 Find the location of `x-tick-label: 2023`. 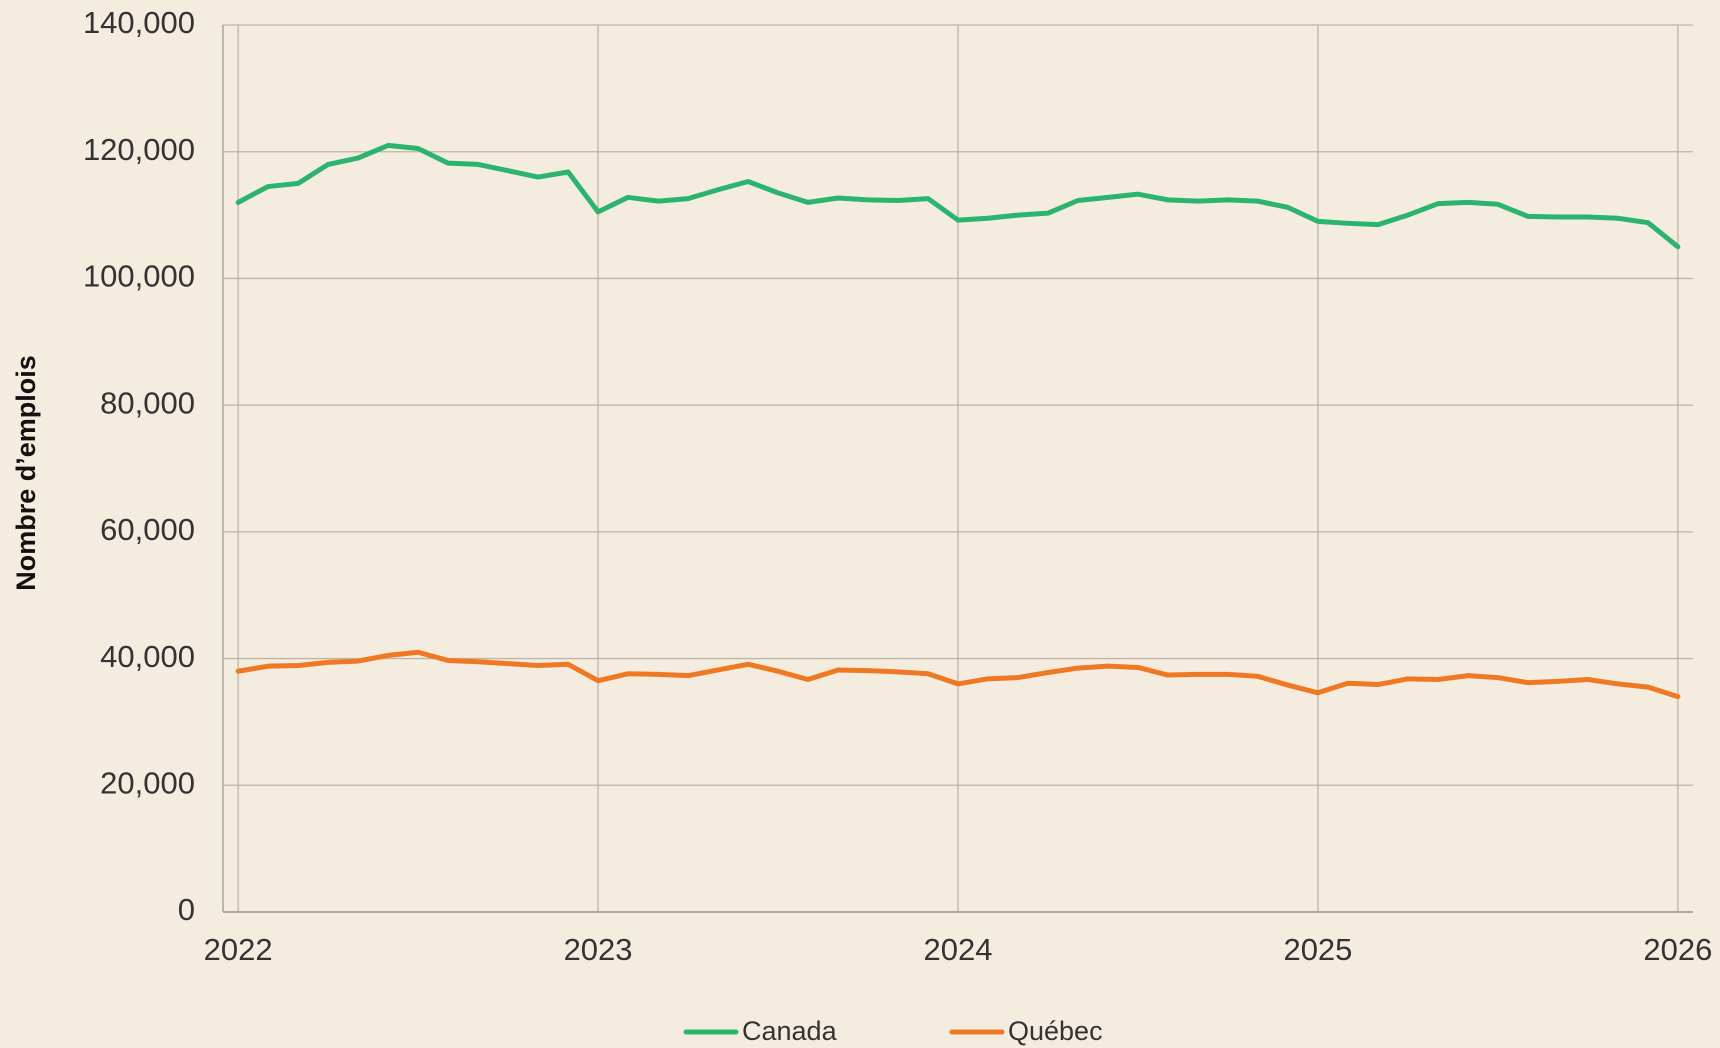

x-tick-label: 2023 is located at coordinates (598, 949).